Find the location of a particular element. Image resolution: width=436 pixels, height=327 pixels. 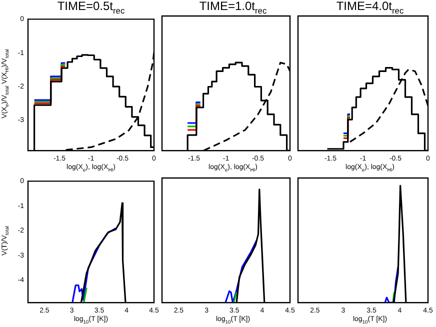

chart-title: TIME=1.0t$_{rec}$ is located at coordinates (233, 8).